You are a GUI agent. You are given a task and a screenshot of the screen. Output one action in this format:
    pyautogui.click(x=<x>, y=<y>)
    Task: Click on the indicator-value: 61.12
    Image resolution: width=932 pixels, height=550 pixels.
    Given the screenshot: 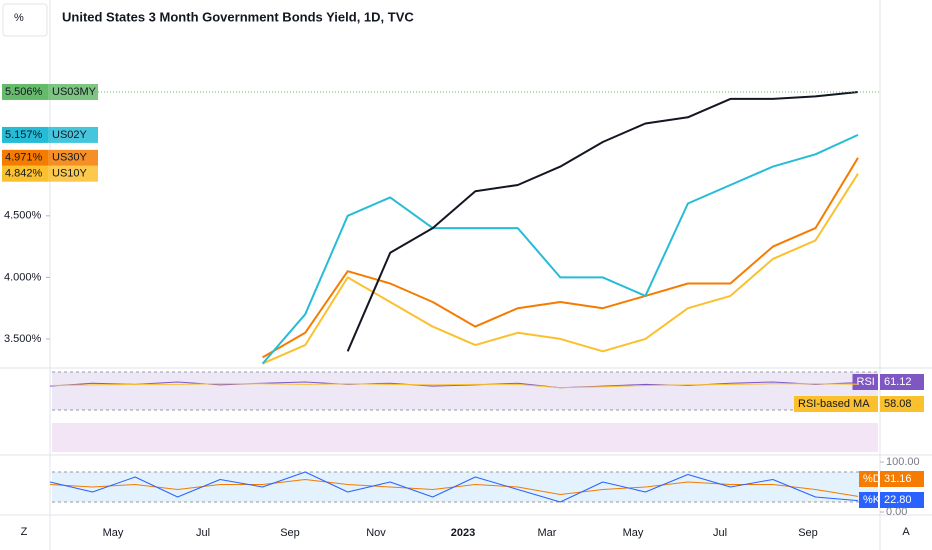 What is the action you would take?
    pyautogui.click(x=898, y=382)
    